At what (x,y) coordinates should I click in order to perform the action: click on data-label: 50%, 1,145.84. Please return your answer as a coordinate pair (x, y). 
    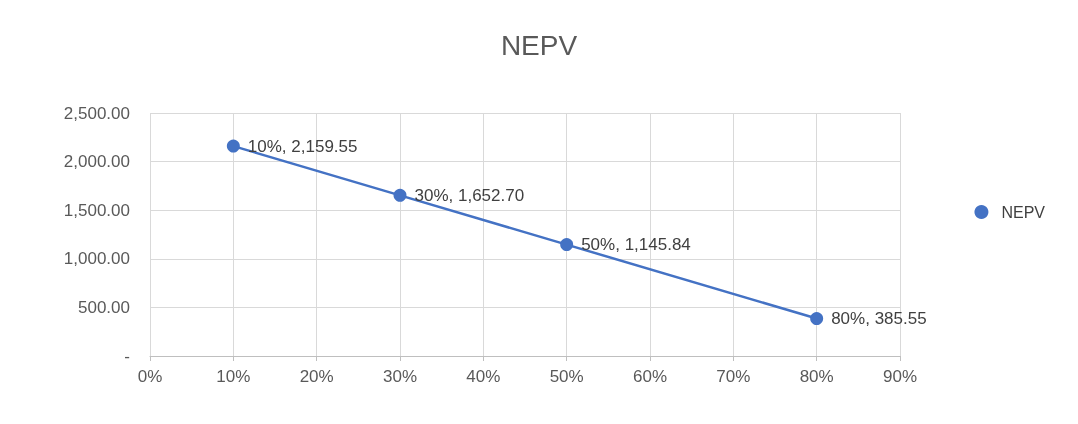
    Looking at the image, I should click on (636, 245).